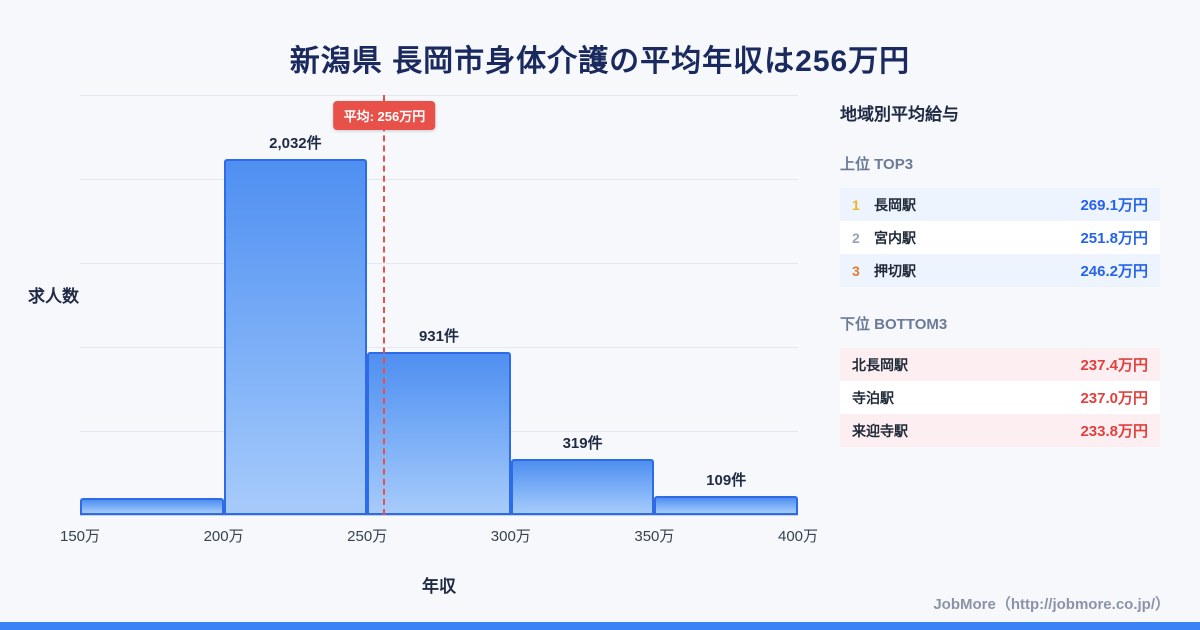 The height and width of the screenshot is (630, 1200). I want to click on bar-slot: 109件, so click(726, 305).